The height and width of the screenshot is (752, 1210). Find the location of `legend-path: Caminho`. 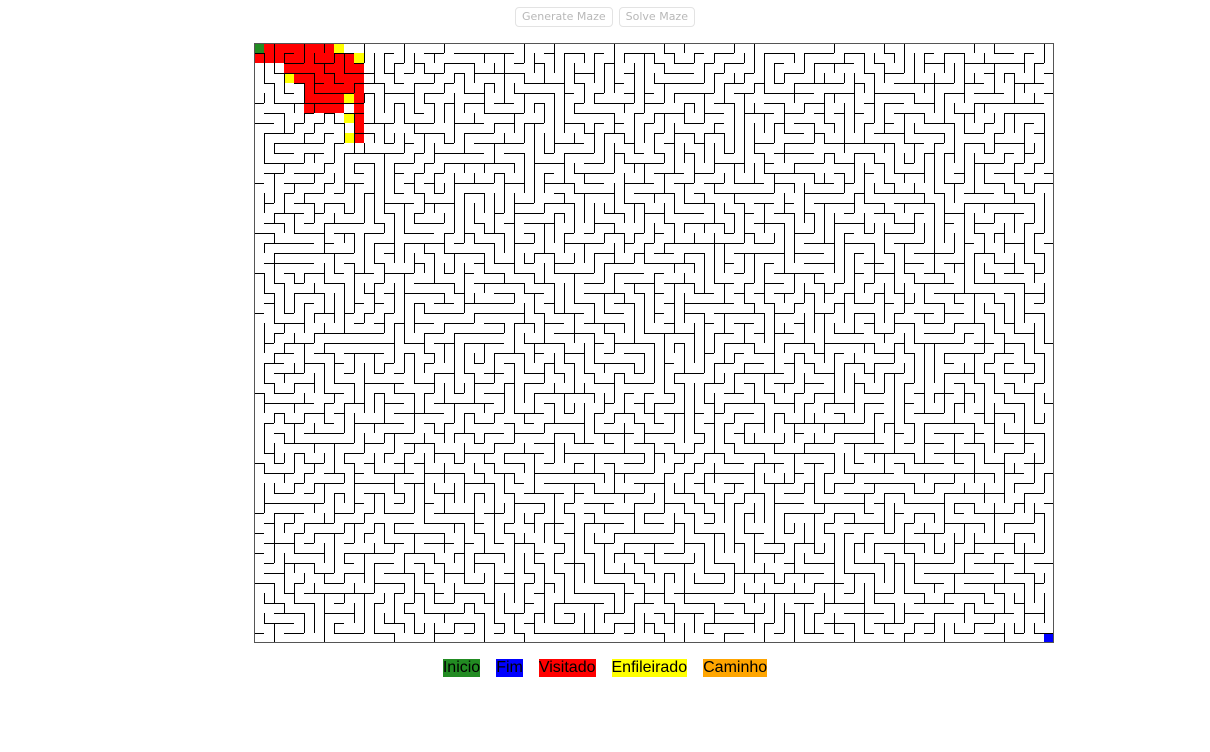

legend-path: Caminho is located at coordinates (735, 668).